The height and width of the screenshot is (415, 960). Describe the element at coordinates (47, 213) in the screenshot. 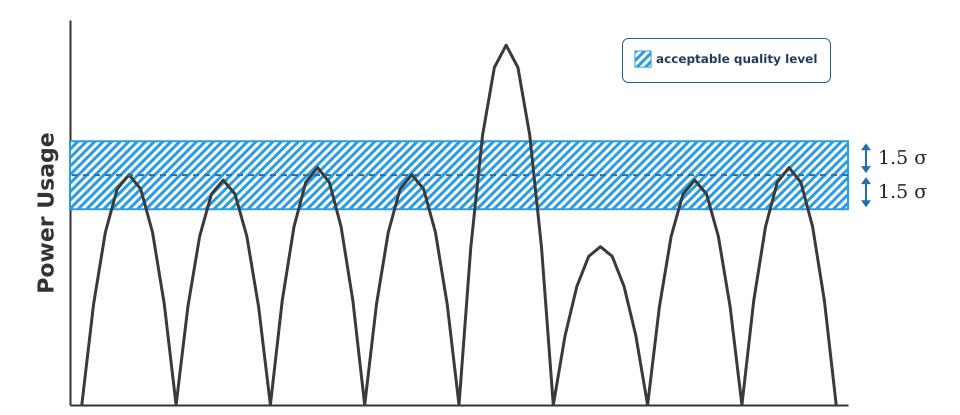

I see `y-axis-title: Power Usage` at that location.